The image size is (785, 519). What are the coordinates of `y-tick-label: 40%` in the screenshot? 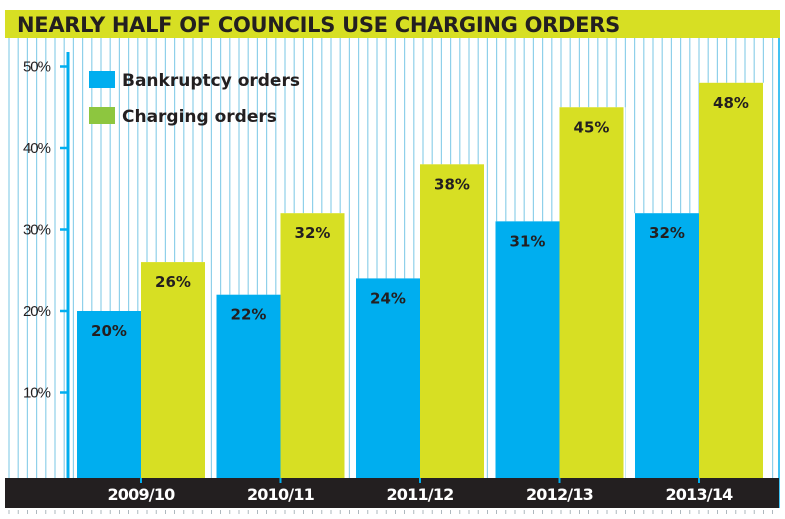 It's located at (37, 148).